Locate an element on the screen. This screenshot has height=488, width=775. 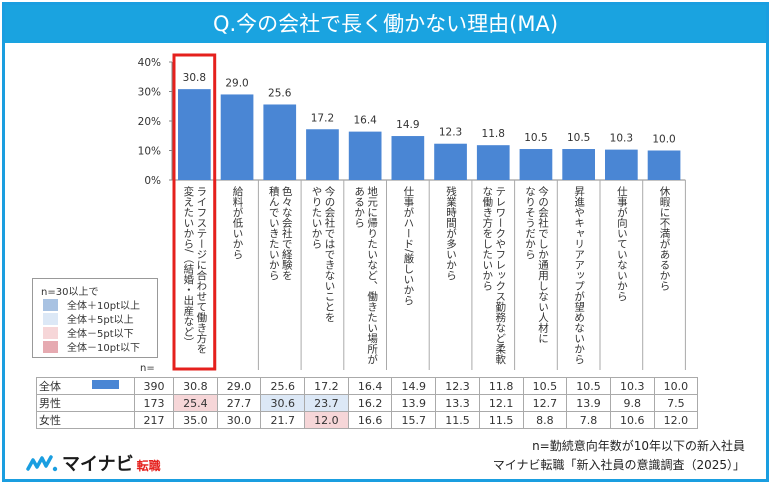
highlight-box is located at coordinates (194, 212).